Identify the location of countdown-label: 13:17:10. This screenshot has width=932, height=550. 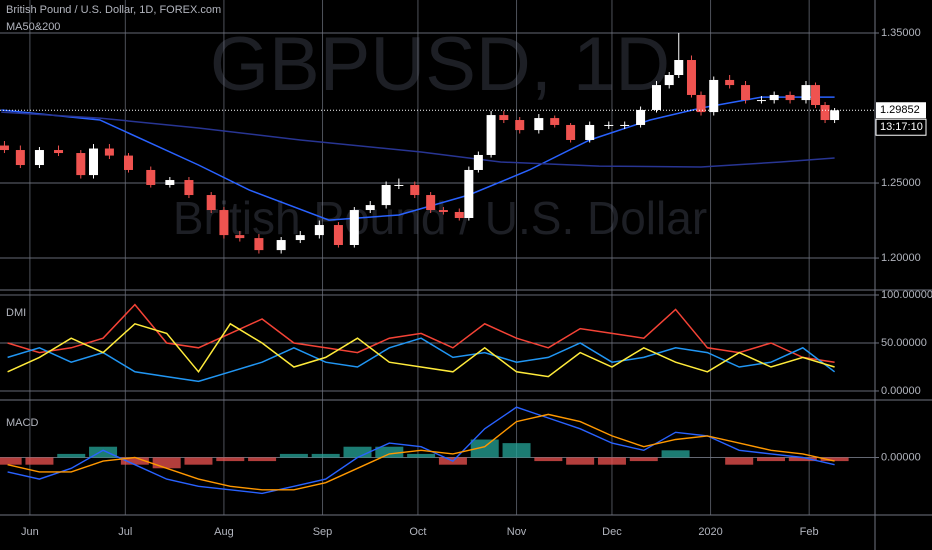
(901, 127).